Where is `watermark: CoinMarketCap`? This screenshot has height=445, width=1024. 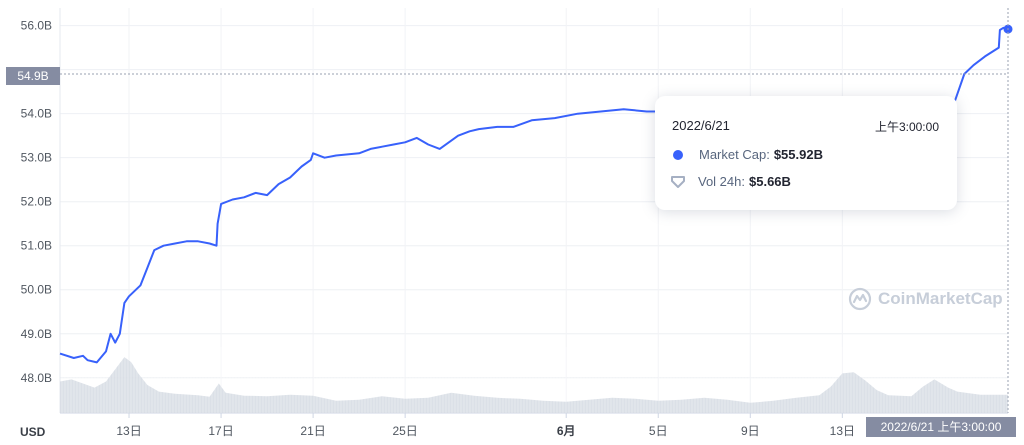
watermark: CoinMarketCap is located at coordinates (925, 299).